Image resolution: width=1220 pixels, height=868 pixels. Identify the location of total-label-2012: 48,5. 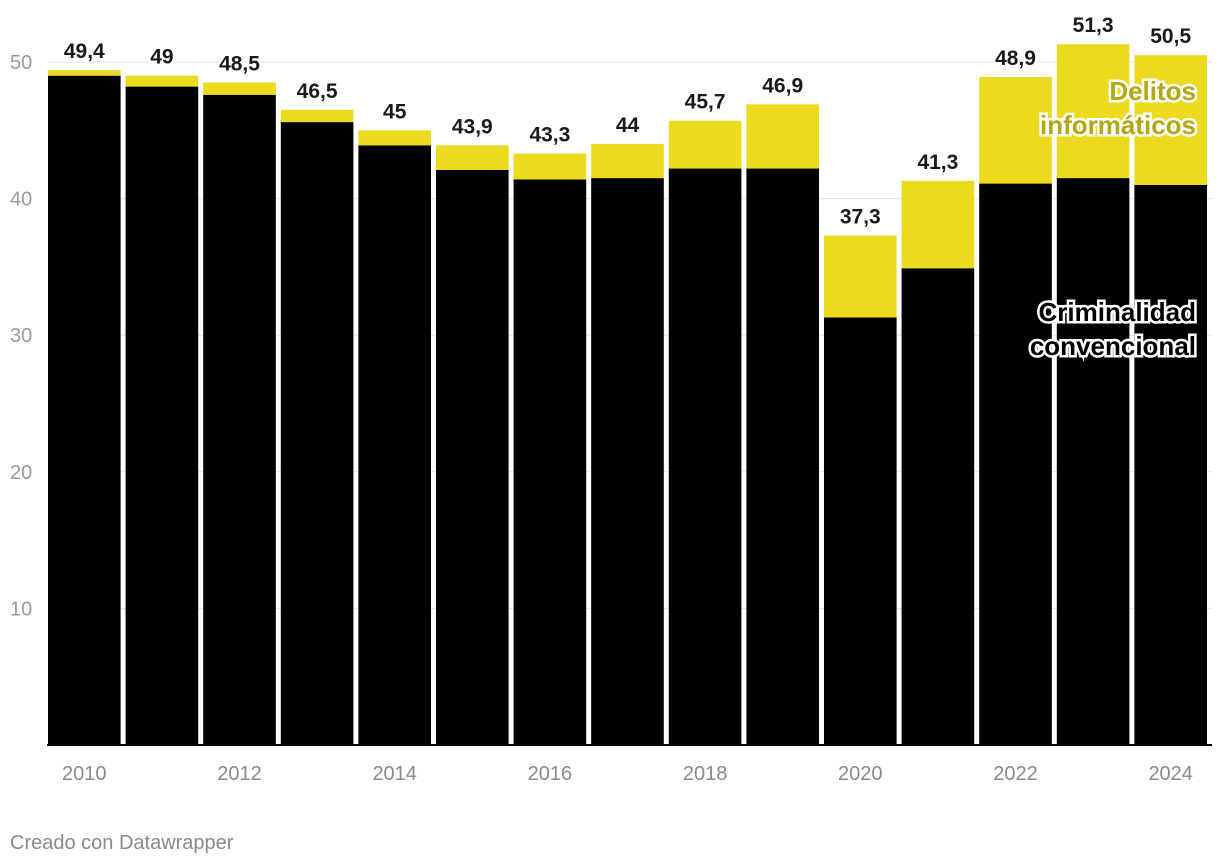
(239, 63).